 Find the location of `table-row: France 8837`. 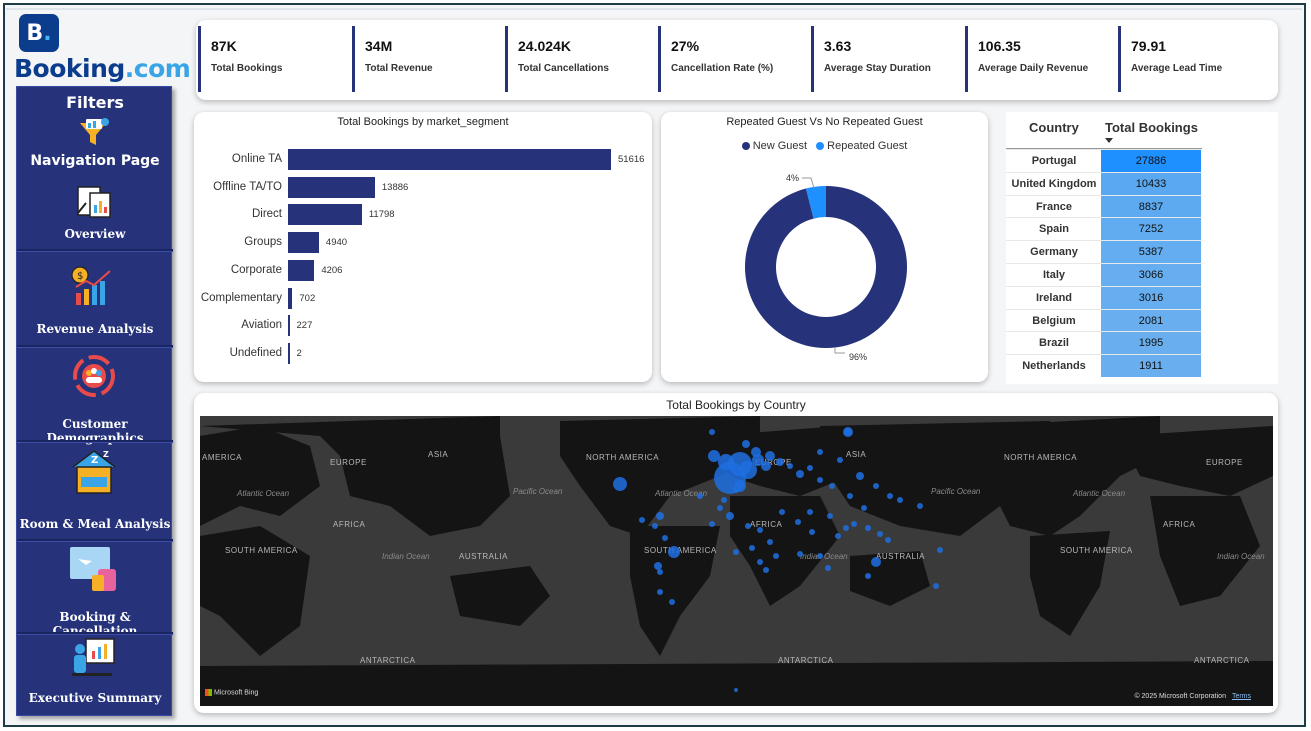

table-row: France 8837 is located at coordinates (1104, 206).